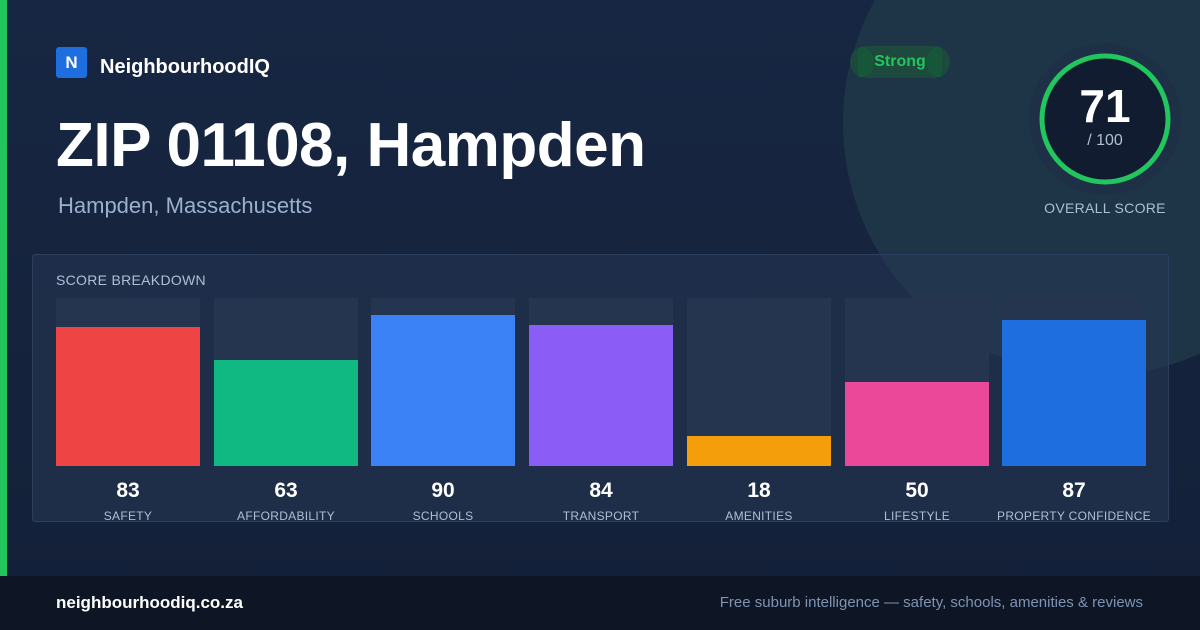 The image size is (1200, 630). What do you see at coordinates (917, 516) in the screenshot?
I see `category-label: LIFESTYLE` at bounding box center [917, 516].